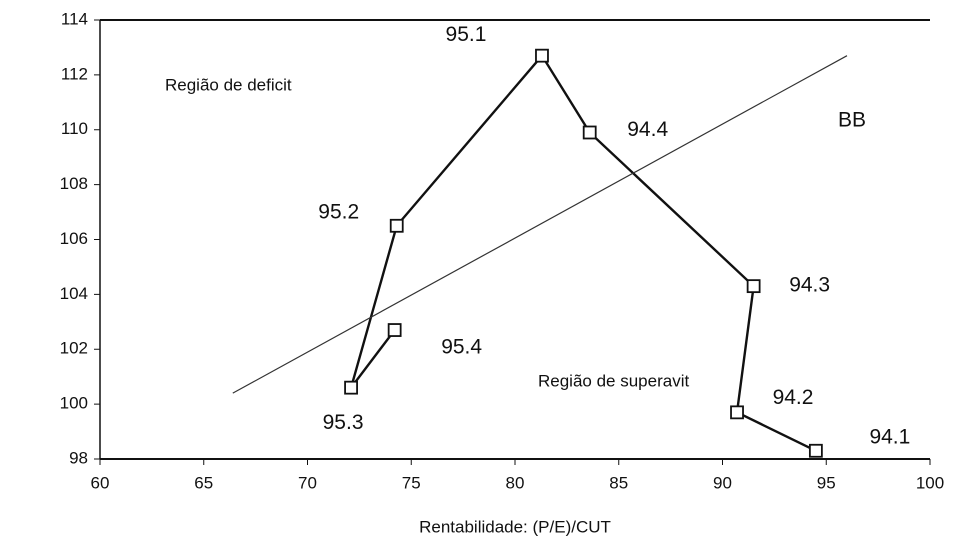  I want to click on y-tick-label: 112, so click(74, 73).